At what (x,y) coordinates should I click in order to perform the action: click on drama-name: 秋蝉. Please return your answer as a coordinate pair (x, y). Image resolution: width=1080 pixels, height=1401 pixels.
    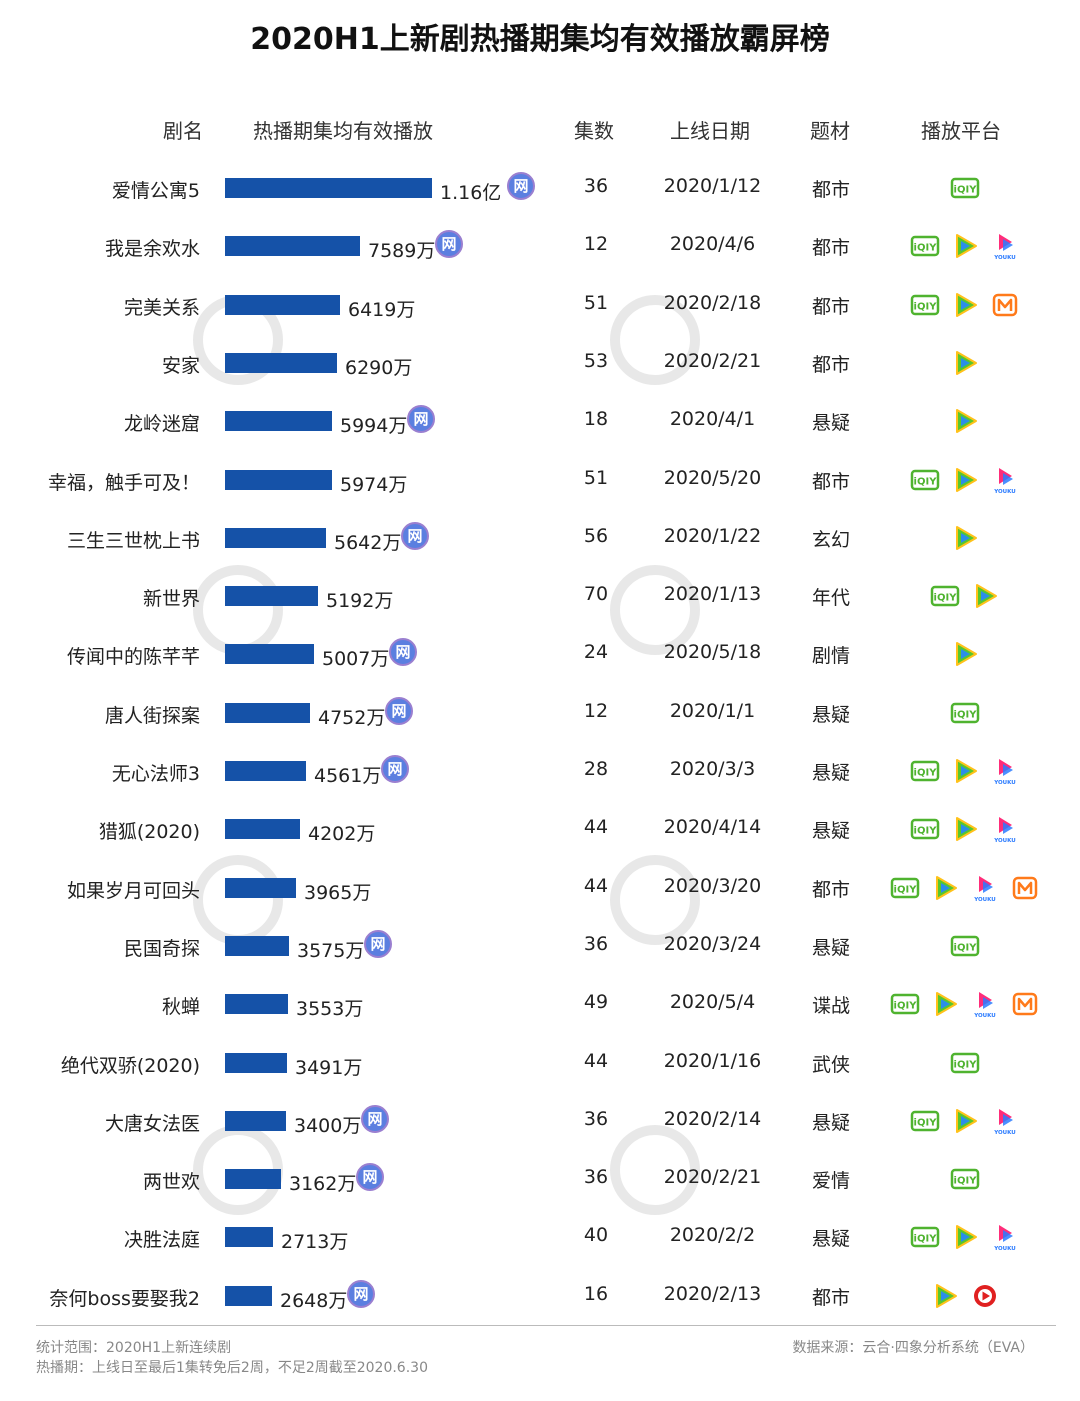
    Looking at the image, I should click on (180, 1007).